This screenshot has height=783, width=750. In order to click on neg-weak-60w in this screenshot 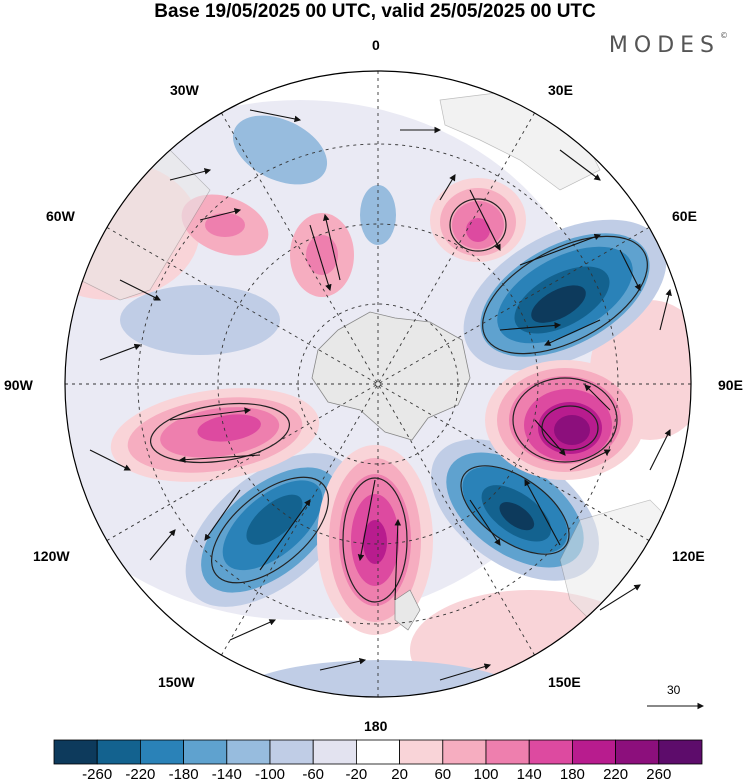, I will do `click(200, 320)`.